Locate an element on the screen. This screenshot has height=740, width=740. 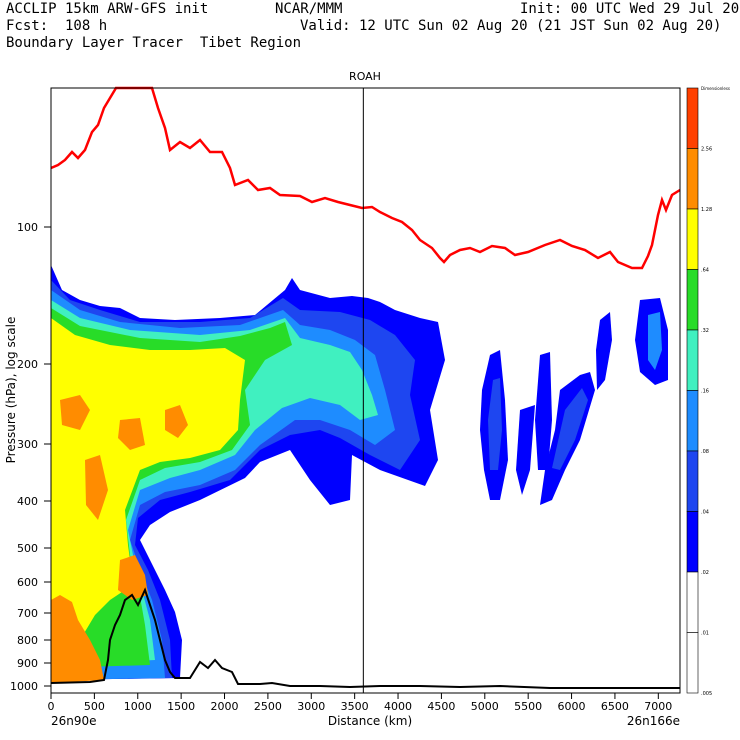
y-tick-label: 800 is located at coordinates (27, 640).